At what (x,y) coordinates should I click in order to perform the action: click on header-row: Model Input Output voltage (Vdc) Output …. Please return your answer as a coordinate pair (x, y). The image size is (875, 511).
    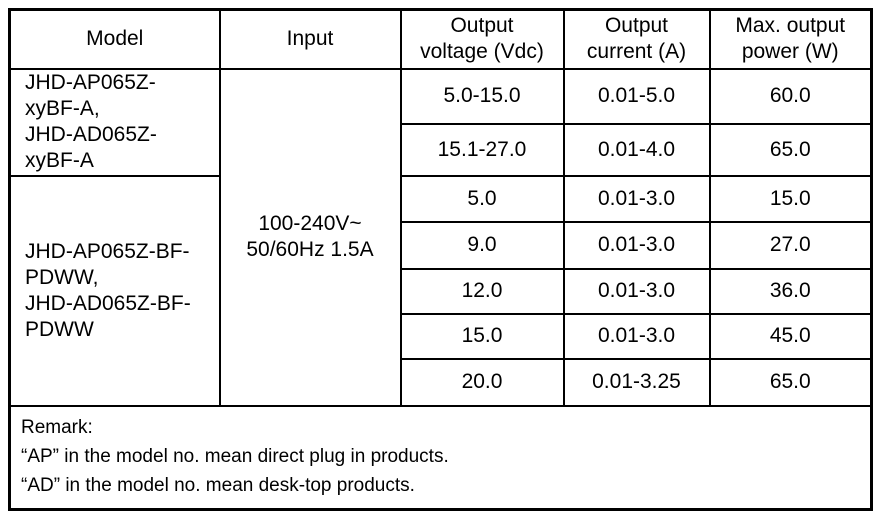
    Looking at the image, I should click on (440, 39).